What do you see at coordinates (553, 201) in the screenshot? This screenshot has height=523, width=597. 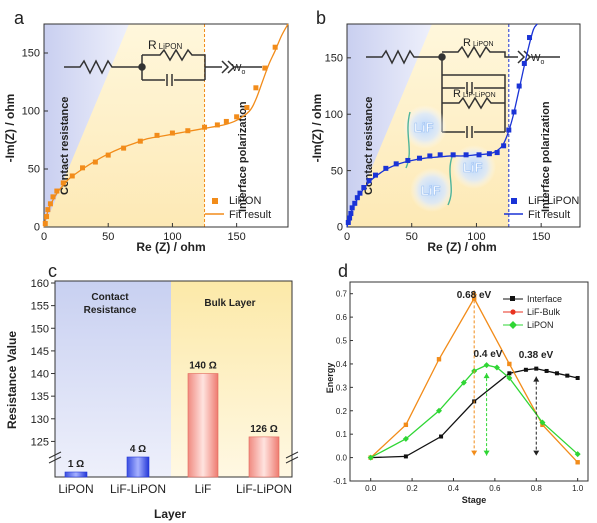 I see `legend-lif-lipon-label: LiF-LiPON` at bounding box center [553, 201].